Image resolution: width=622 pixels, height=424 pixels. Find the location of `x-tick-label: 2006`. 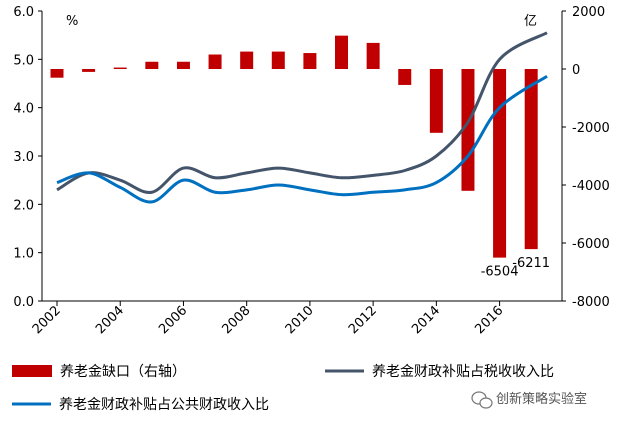

x-tick-label: 2006 is located at coordinates (173, 320).